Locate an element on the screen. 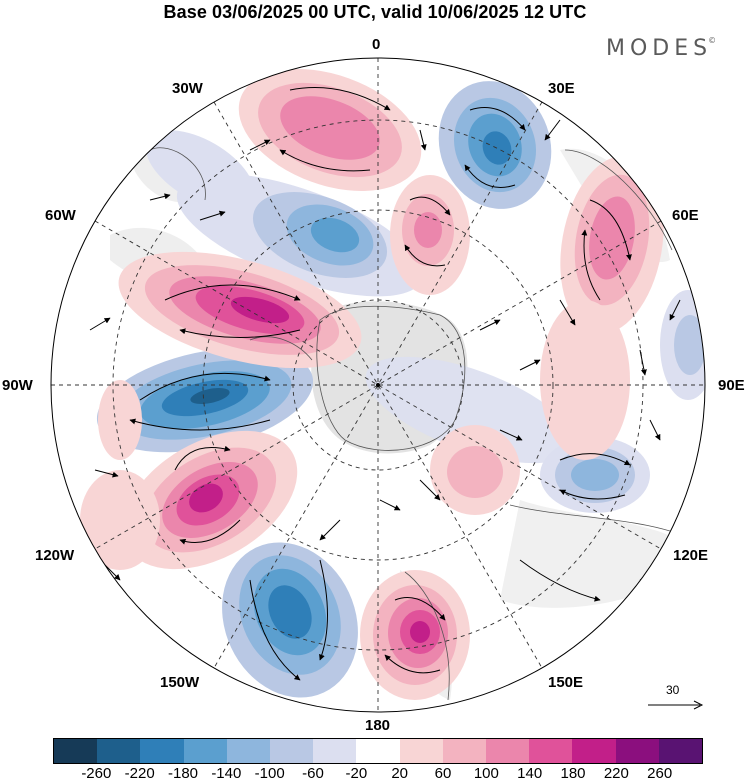 The height and width of the screenshot is (783, 750). pole-marker is located at coordinates (378, 385).